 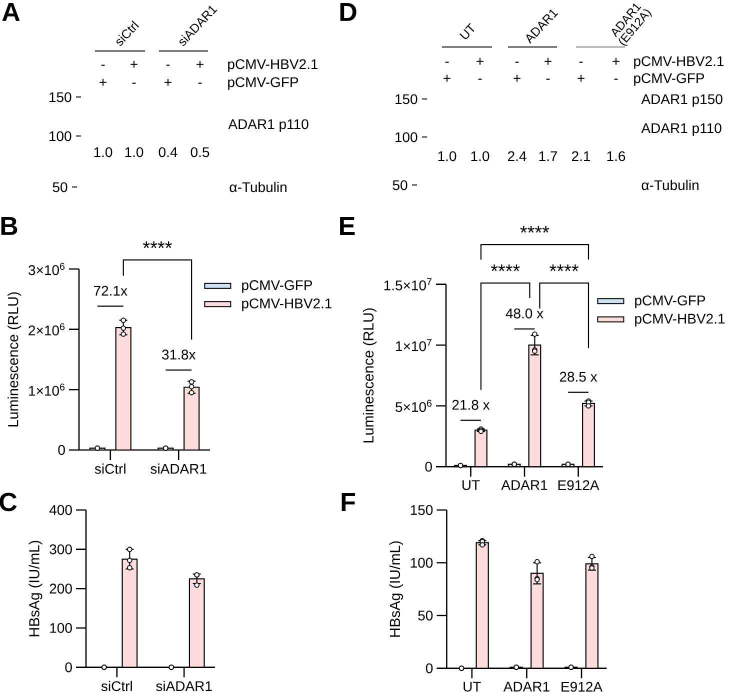 What do you see at coordinates (348, 12) in the screenshot?
I see `text: D` at bounding box center [348, 12].